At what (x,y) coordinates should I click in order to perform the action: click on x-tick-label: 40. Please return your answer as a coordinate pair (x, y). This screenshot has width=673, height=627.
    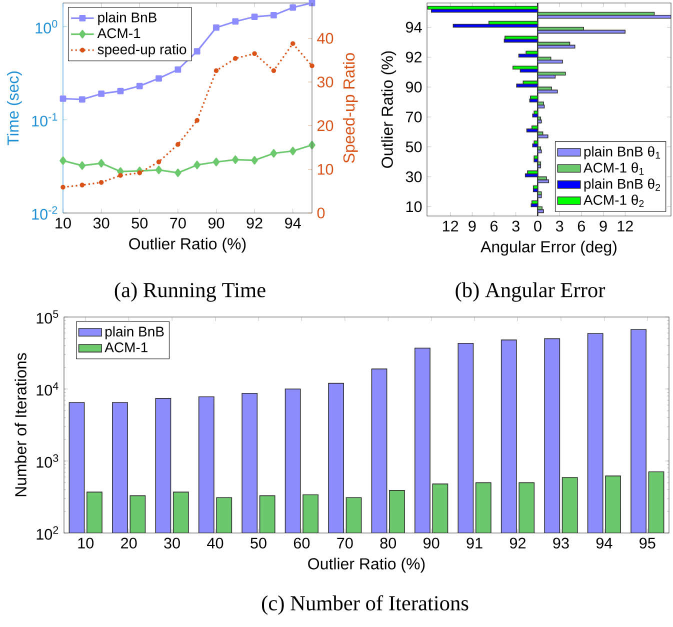
    Looking at the image, I should click on (215, 543).